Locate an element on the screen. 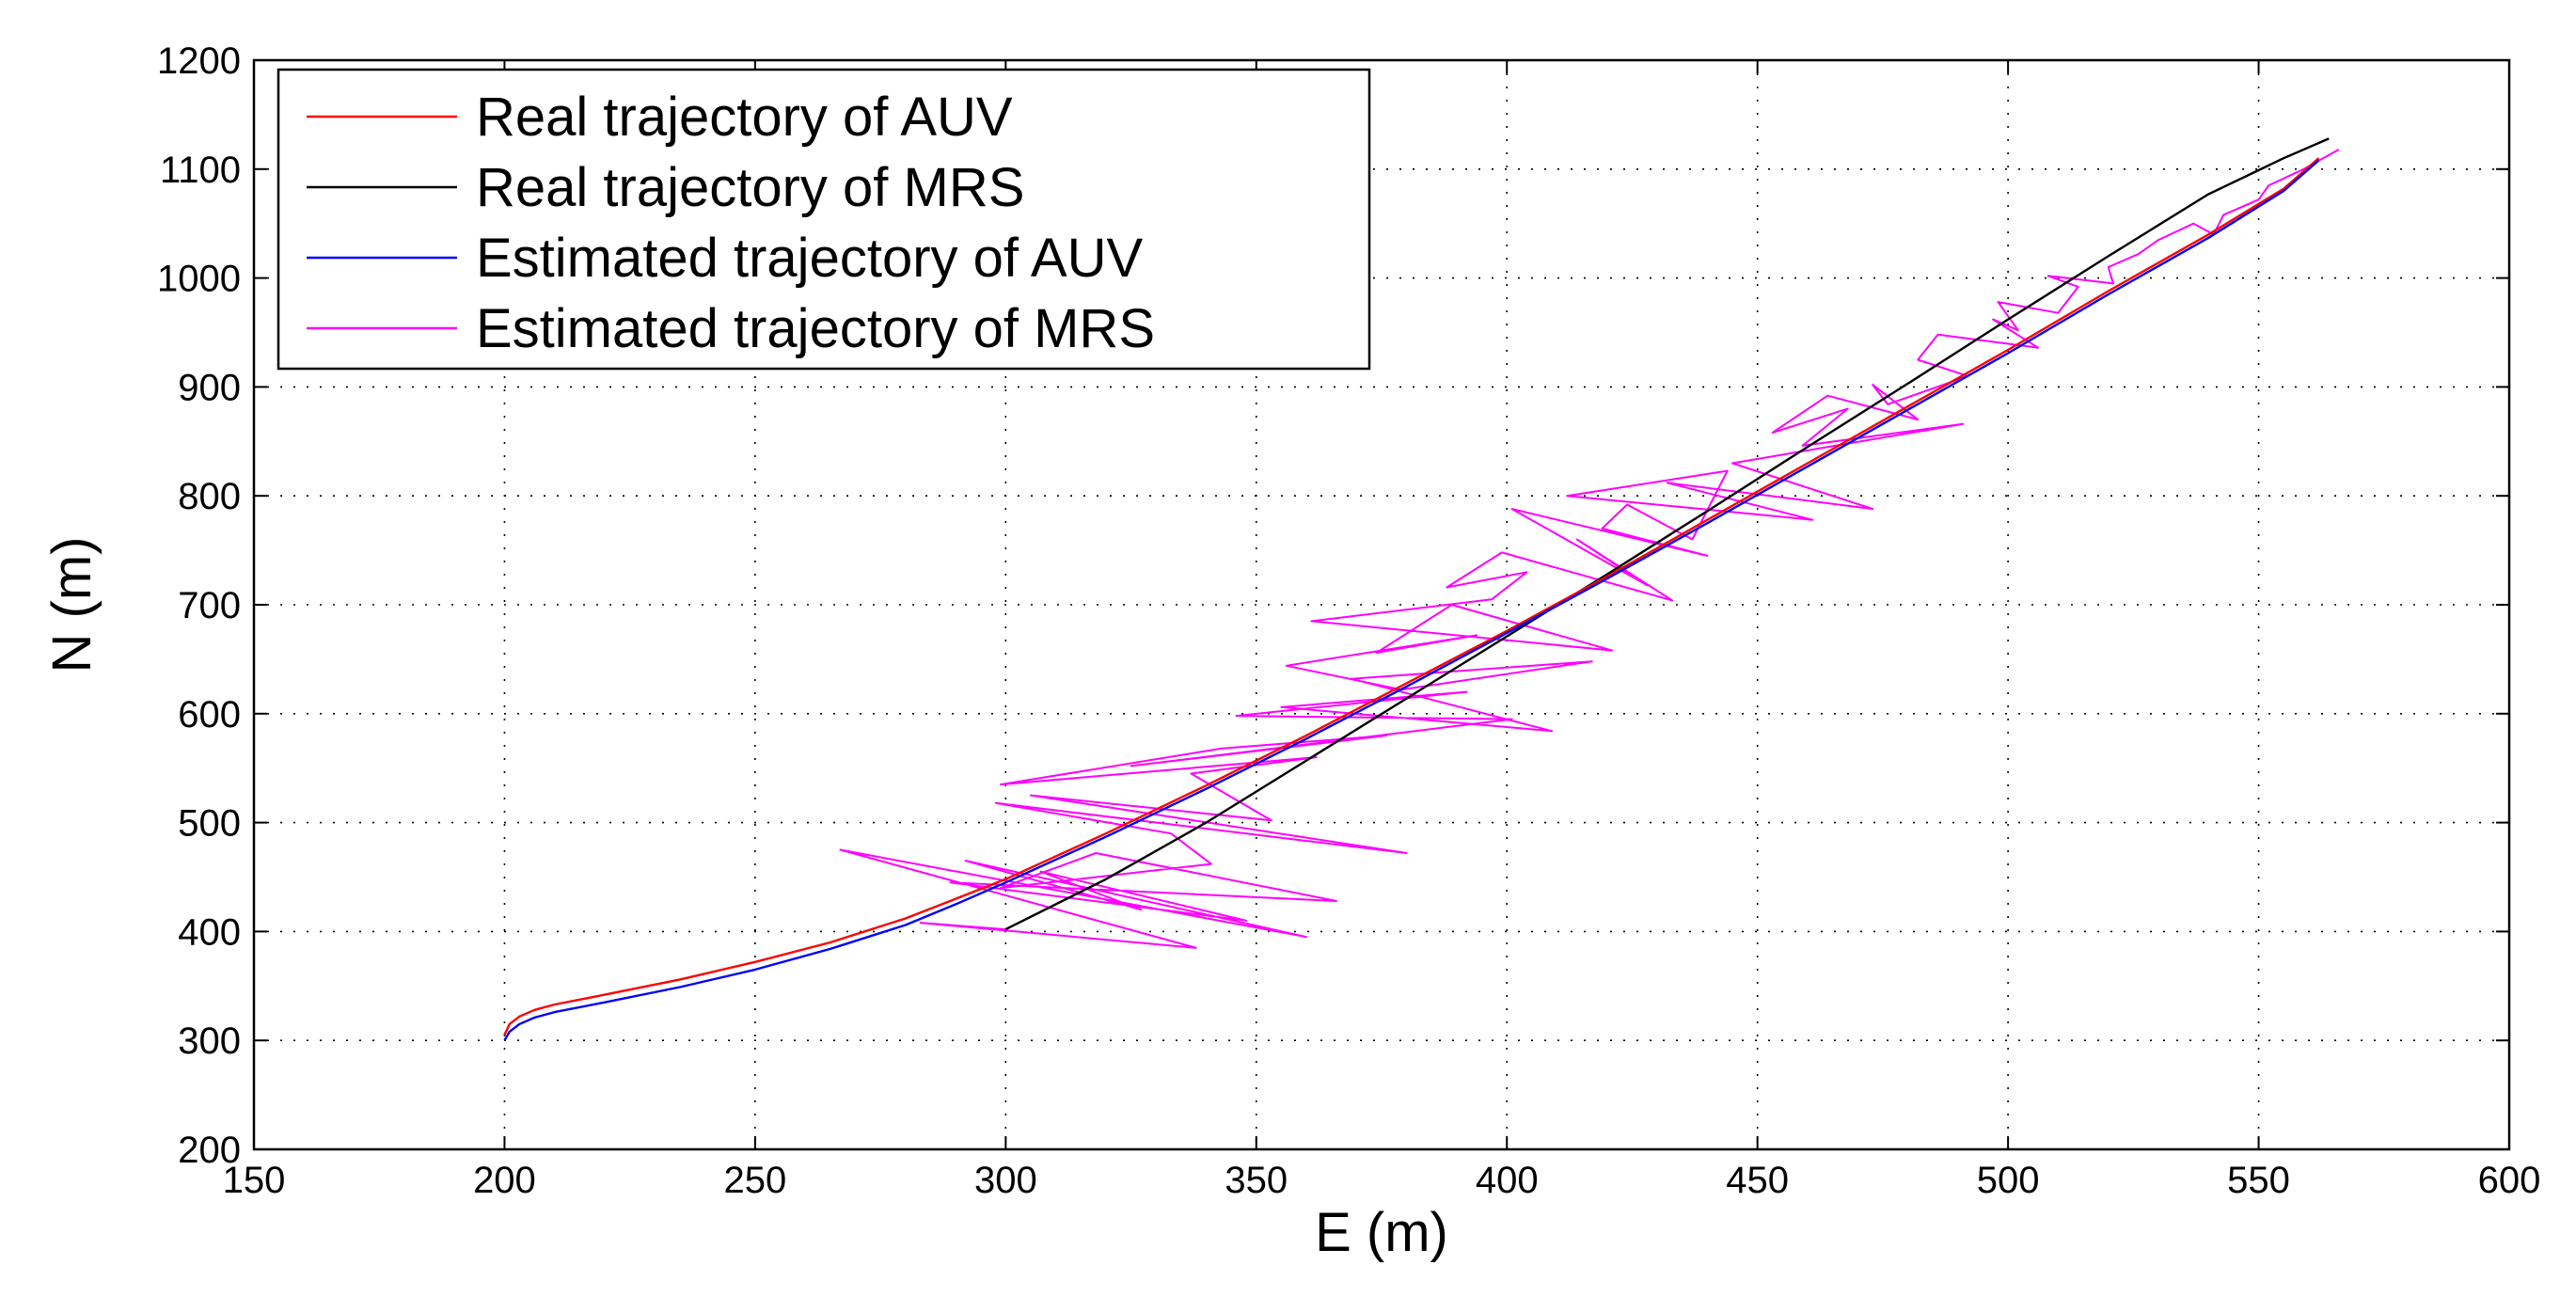 This screenshot has width=2576, height=1297. y-tick-label: 1100 is located at coordinates (200, 170).